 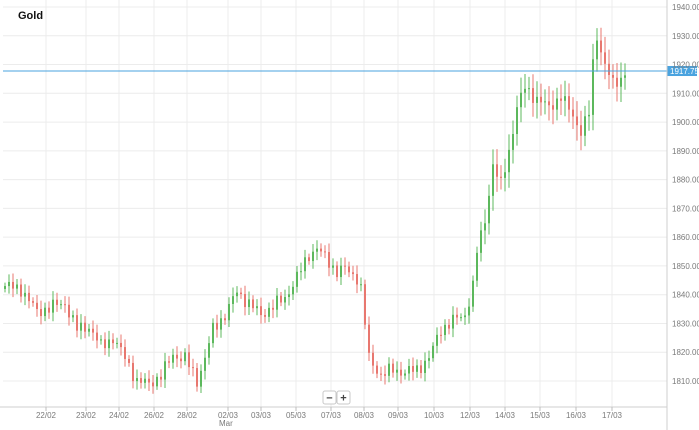 I want to click on minus-icon: −, so click(x=329, y=399).